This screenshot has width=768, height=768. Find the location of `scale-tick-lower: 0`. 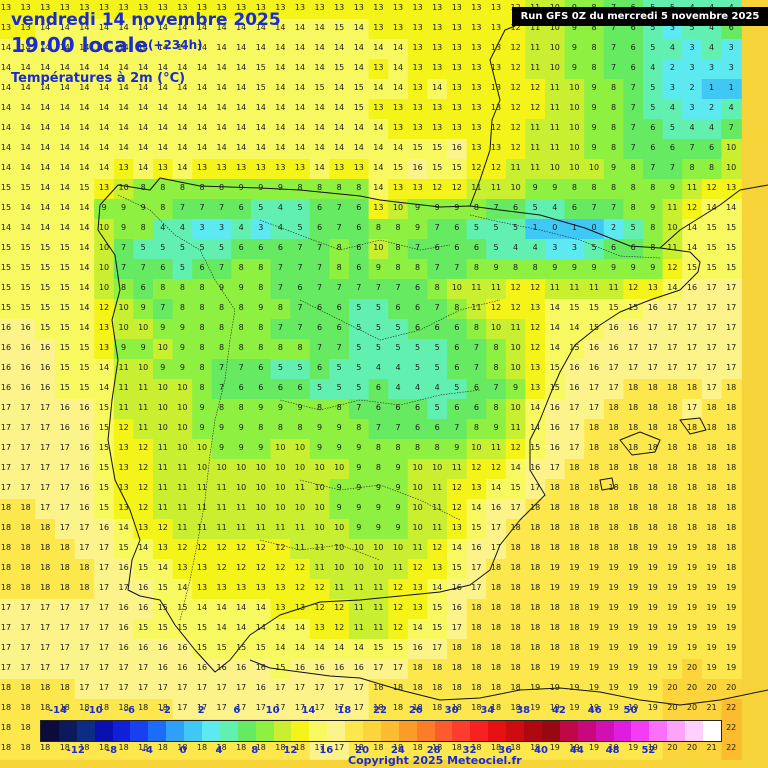

scale-tick-lower: 0 is located at coordinates (183, 750).